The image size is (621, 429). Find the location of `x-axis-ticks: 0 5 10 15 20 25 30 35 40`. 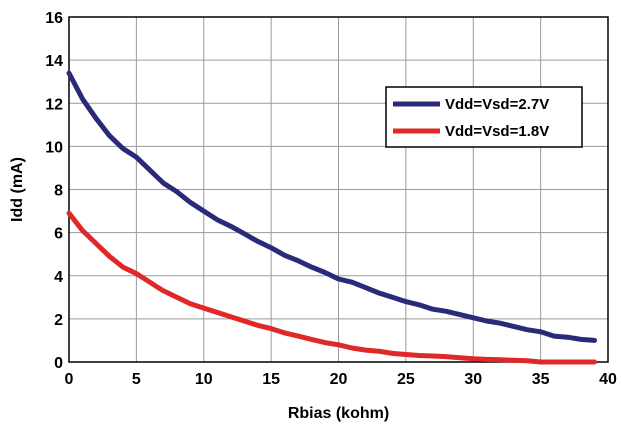

x-axis-ticks: 0 5 10 15 20 25 30 35 40 is located at coordinates (341, 379).